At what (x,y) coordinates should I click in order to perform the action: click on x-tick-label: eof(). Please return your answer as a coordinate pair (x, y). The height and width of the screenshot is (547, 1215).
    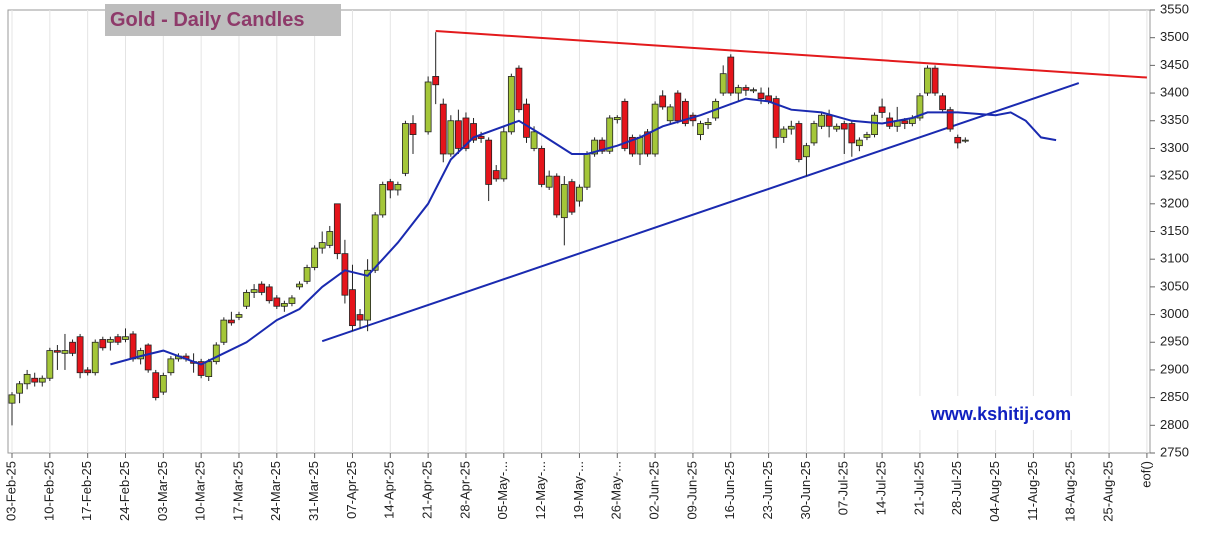
    Looking at the image, I should click on (1145, 474).